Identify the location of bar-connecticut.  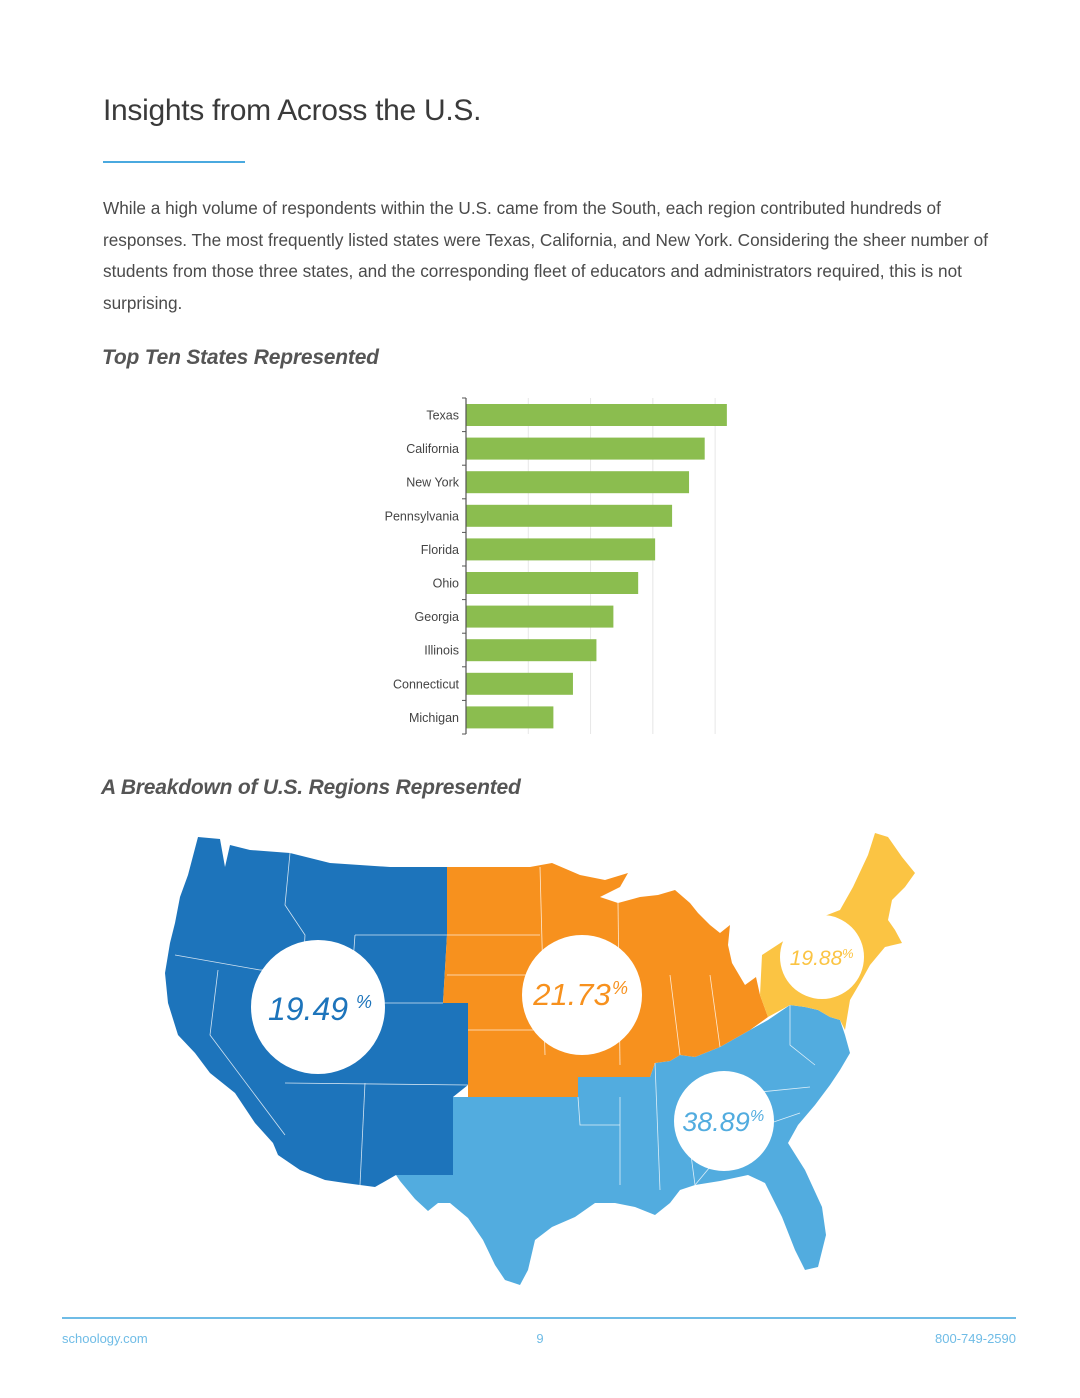
(519, 683).